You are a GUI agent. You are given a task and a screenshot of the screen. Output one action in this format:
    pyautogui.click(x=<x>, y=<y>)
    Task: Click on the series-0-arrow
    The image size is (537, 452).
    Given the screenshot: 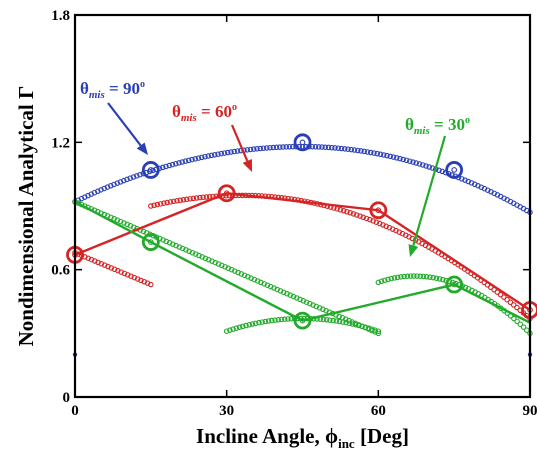 What is the action you would take?
    pyautogui.click(x=124, y=124)
    